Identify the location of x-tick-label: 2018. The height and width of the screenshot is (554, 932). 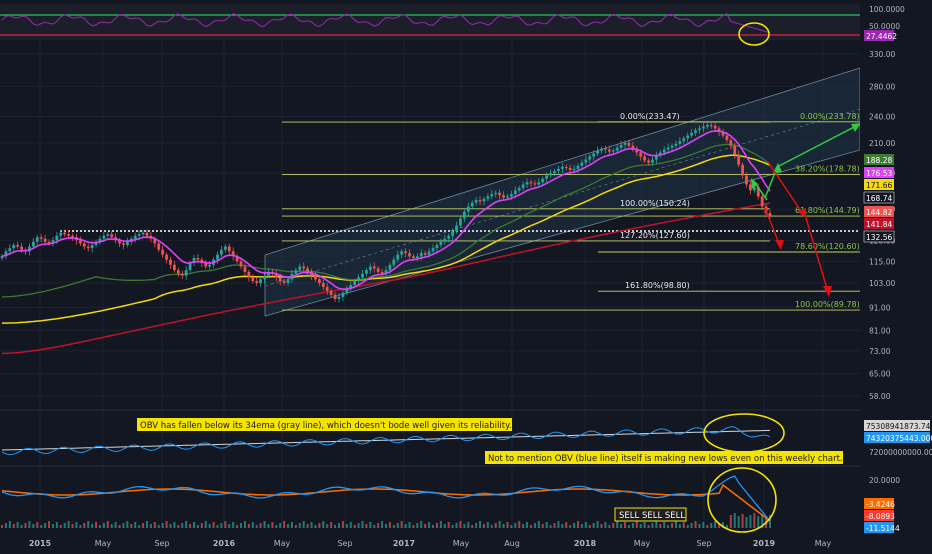
(585, 543).